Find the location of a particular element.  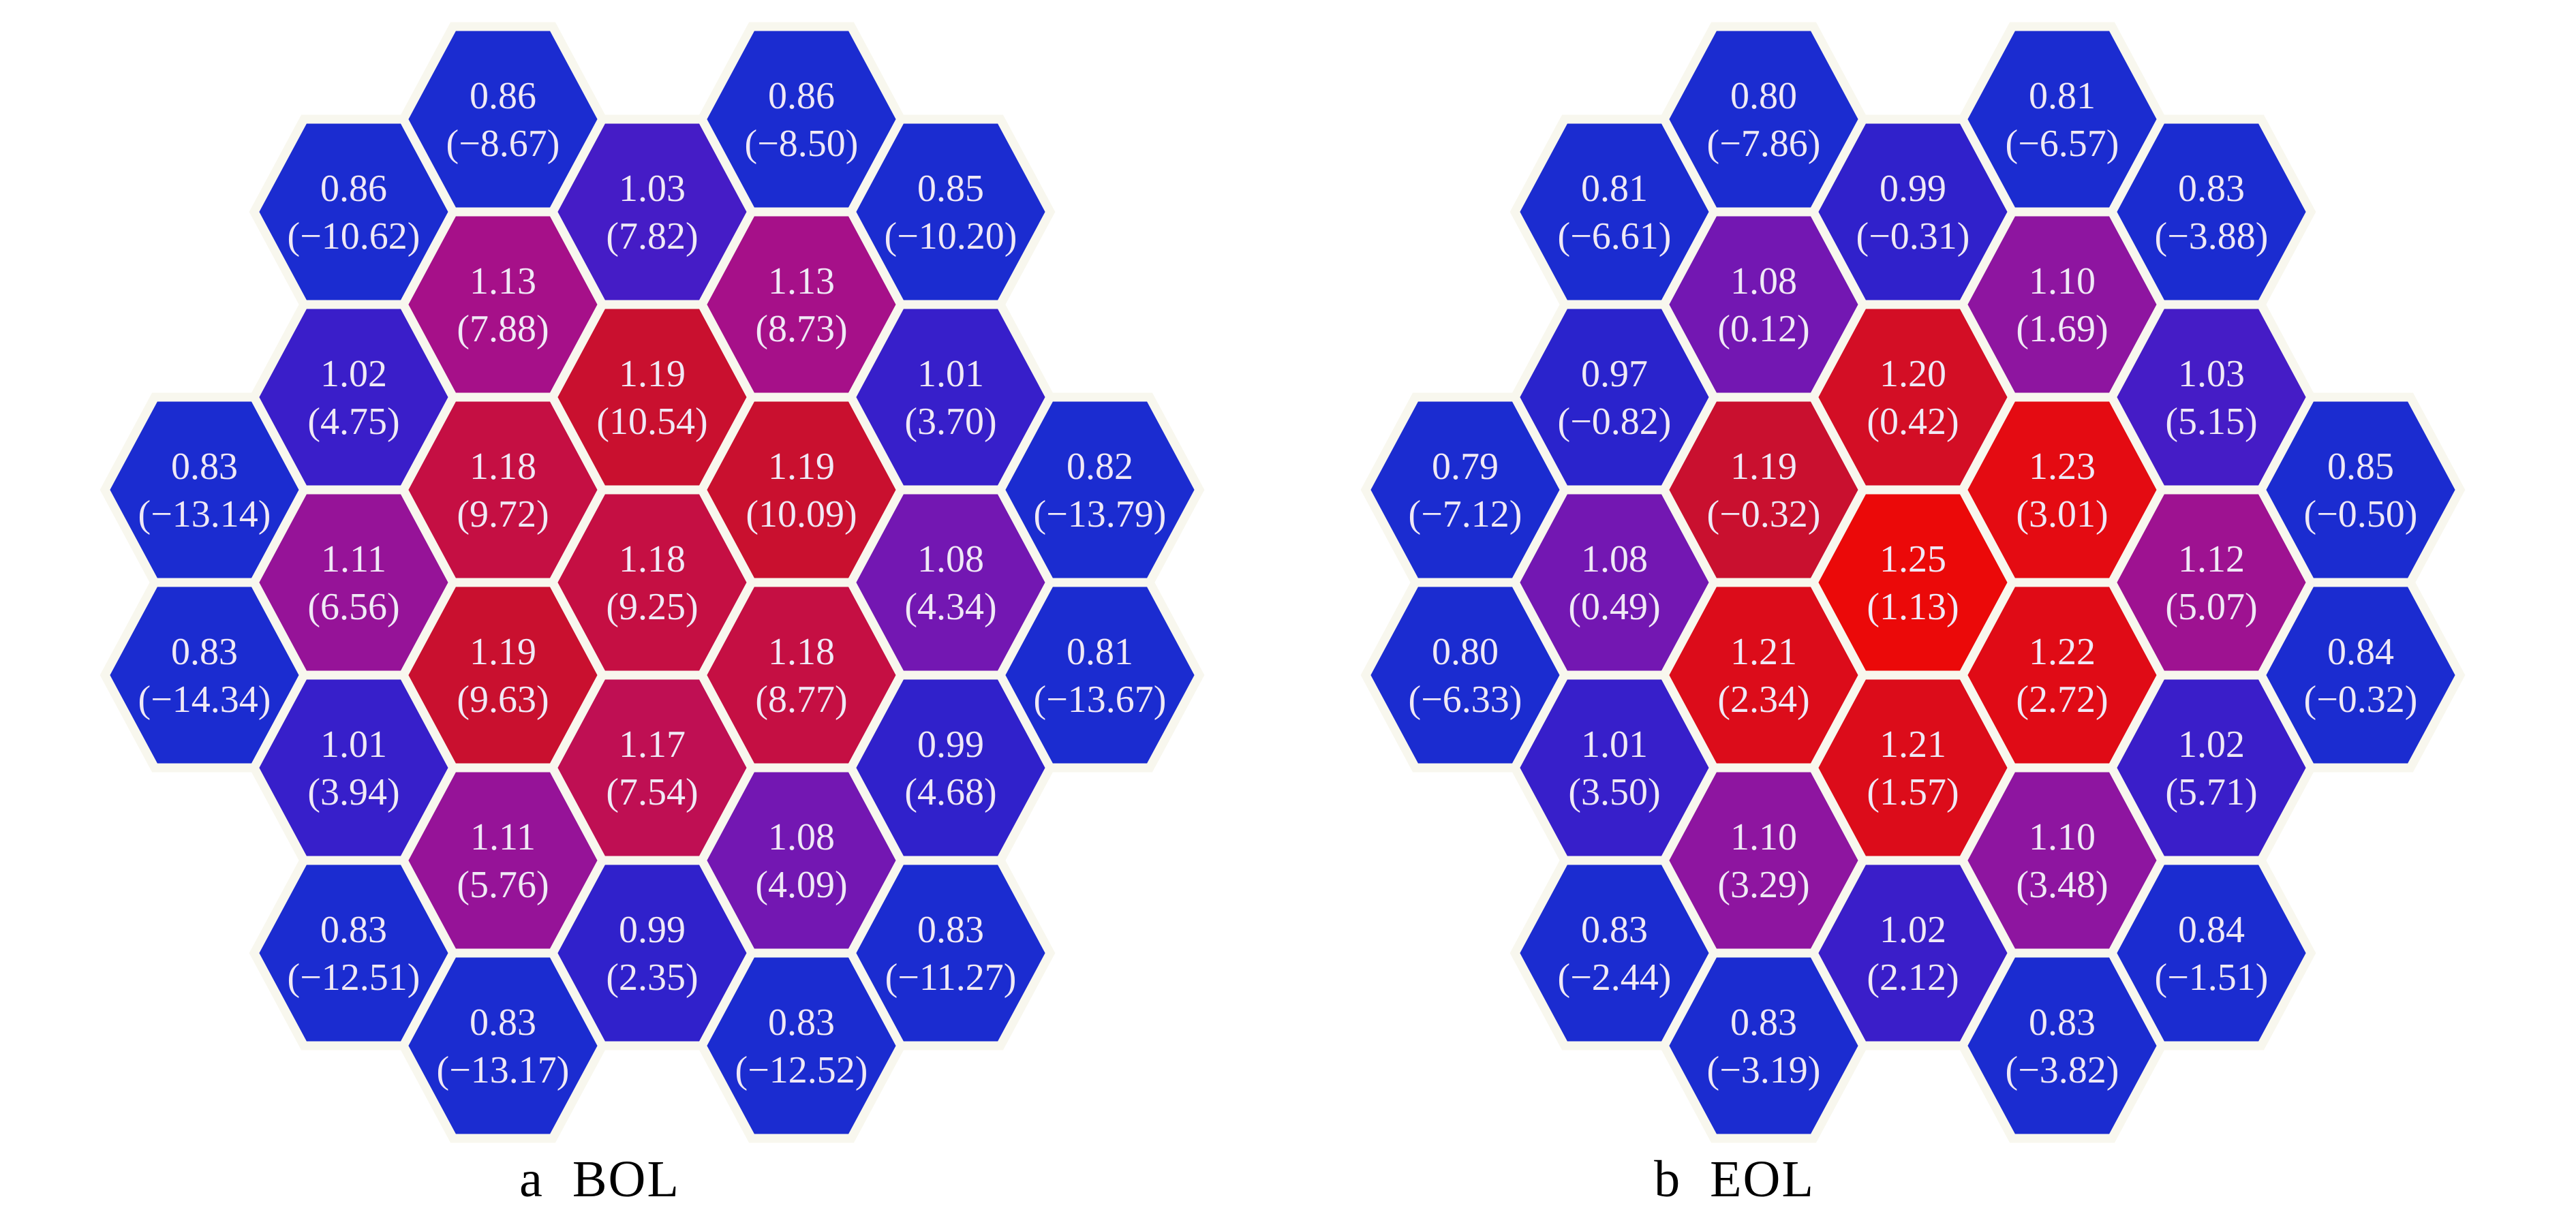

hex-deviation: (4.68) is located at coordinates (950, 792).